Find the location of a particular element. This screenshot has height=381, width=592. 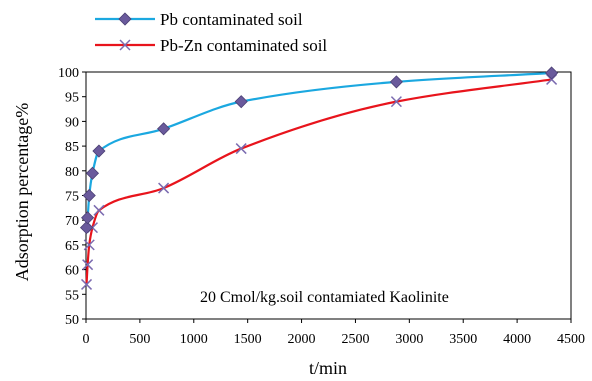

x-tick-label: 3500 is located at coordinates (463, 339).